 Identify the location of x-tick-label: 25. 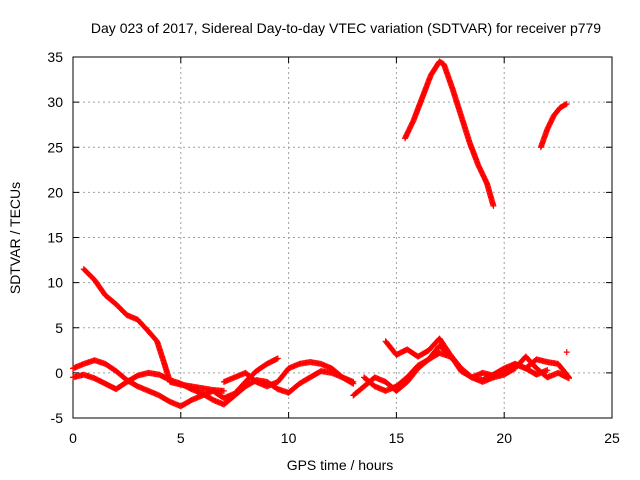
(612, 438).